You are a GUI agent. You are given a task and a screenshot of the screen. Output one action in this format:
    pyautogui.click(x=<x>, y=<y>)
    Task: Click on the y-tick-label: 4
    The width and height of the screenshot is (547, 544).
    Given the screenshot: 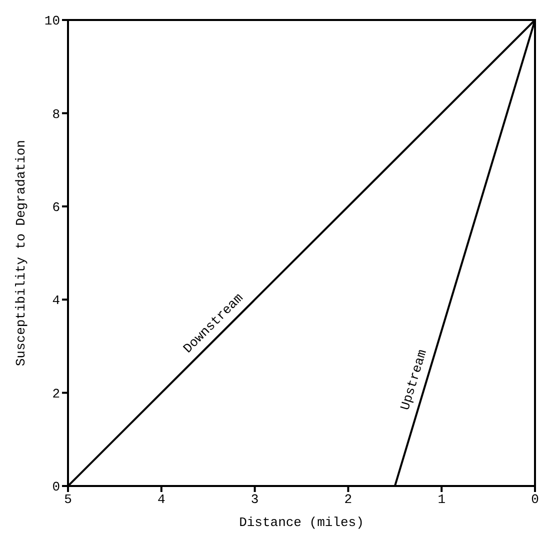 What is the action you would take?
    pyautogui.click(x=56, y=300)
    